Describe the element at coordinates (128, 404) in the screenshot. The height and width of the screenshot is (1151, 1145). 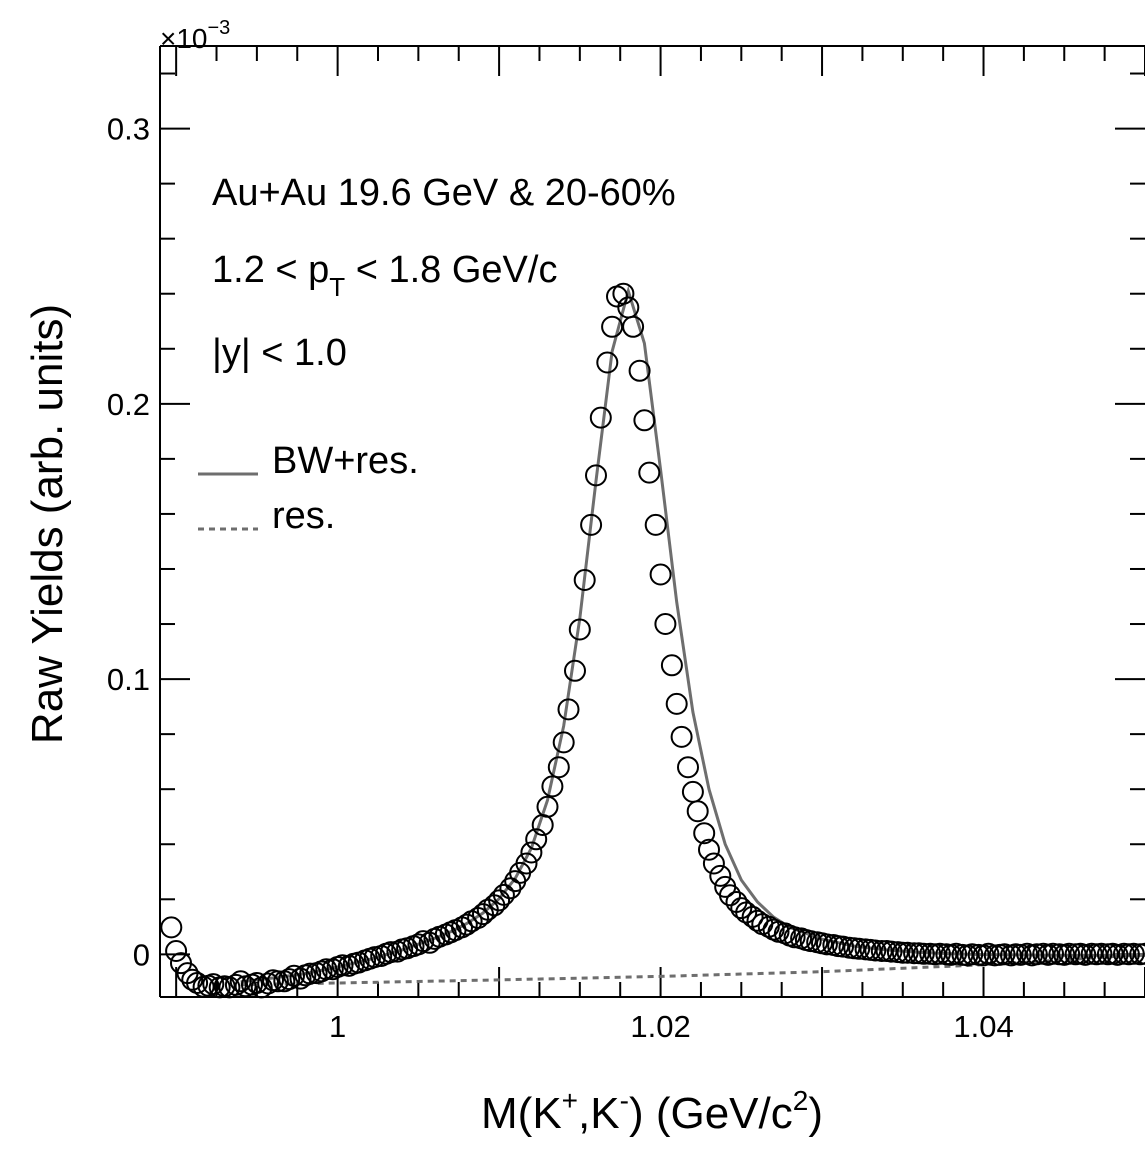
I see `y-tick-label: 0.2` at that location.